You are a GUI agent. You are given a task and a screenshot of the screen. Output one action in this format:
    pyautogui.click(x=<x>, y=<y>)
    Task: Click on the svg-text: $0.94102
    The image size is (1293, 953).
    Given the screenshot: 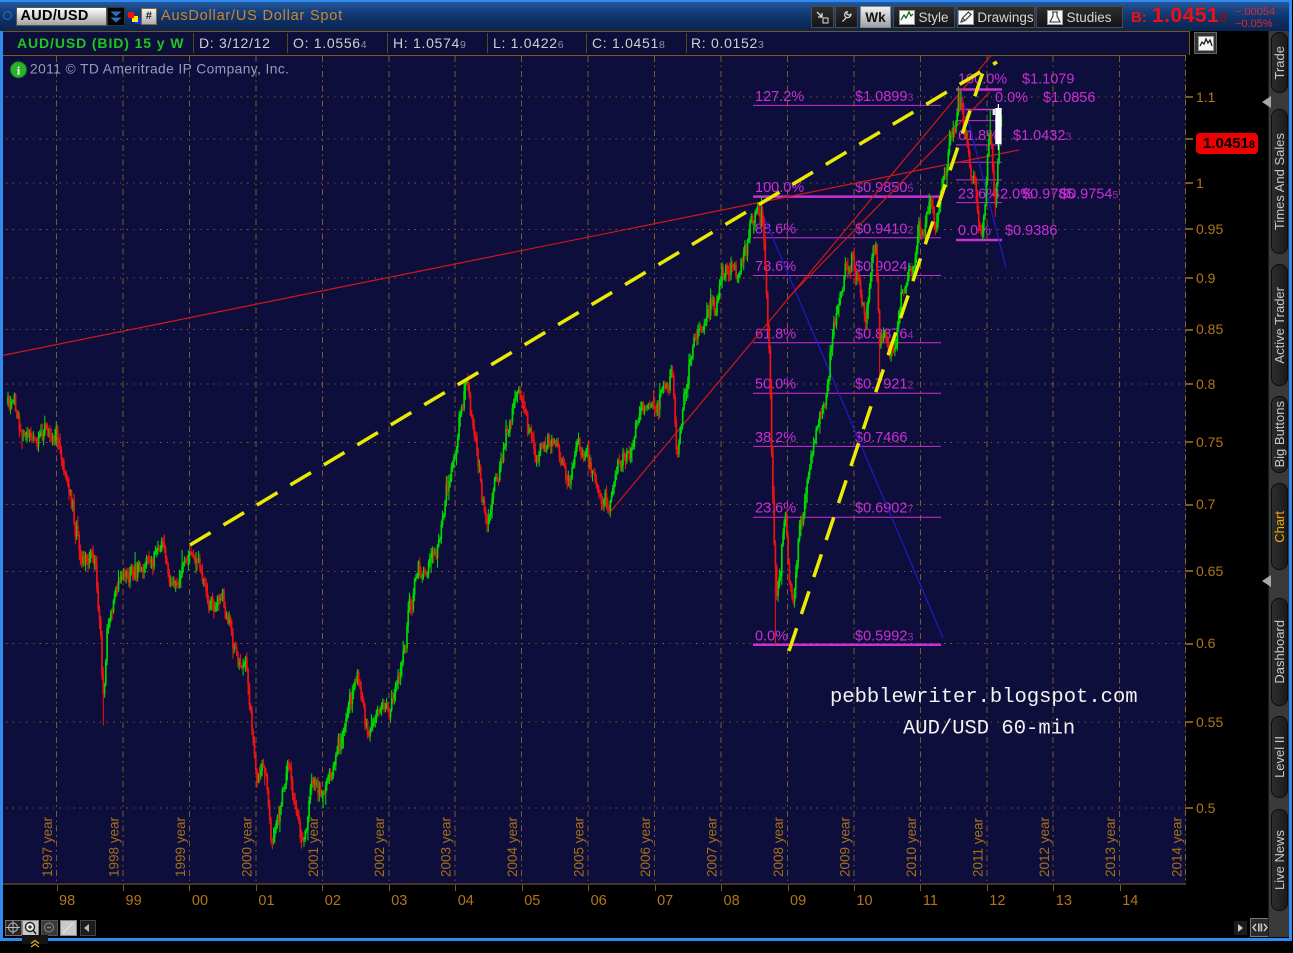 What is the action you would take?
    pyautogui.click(x=884, y=229)
    